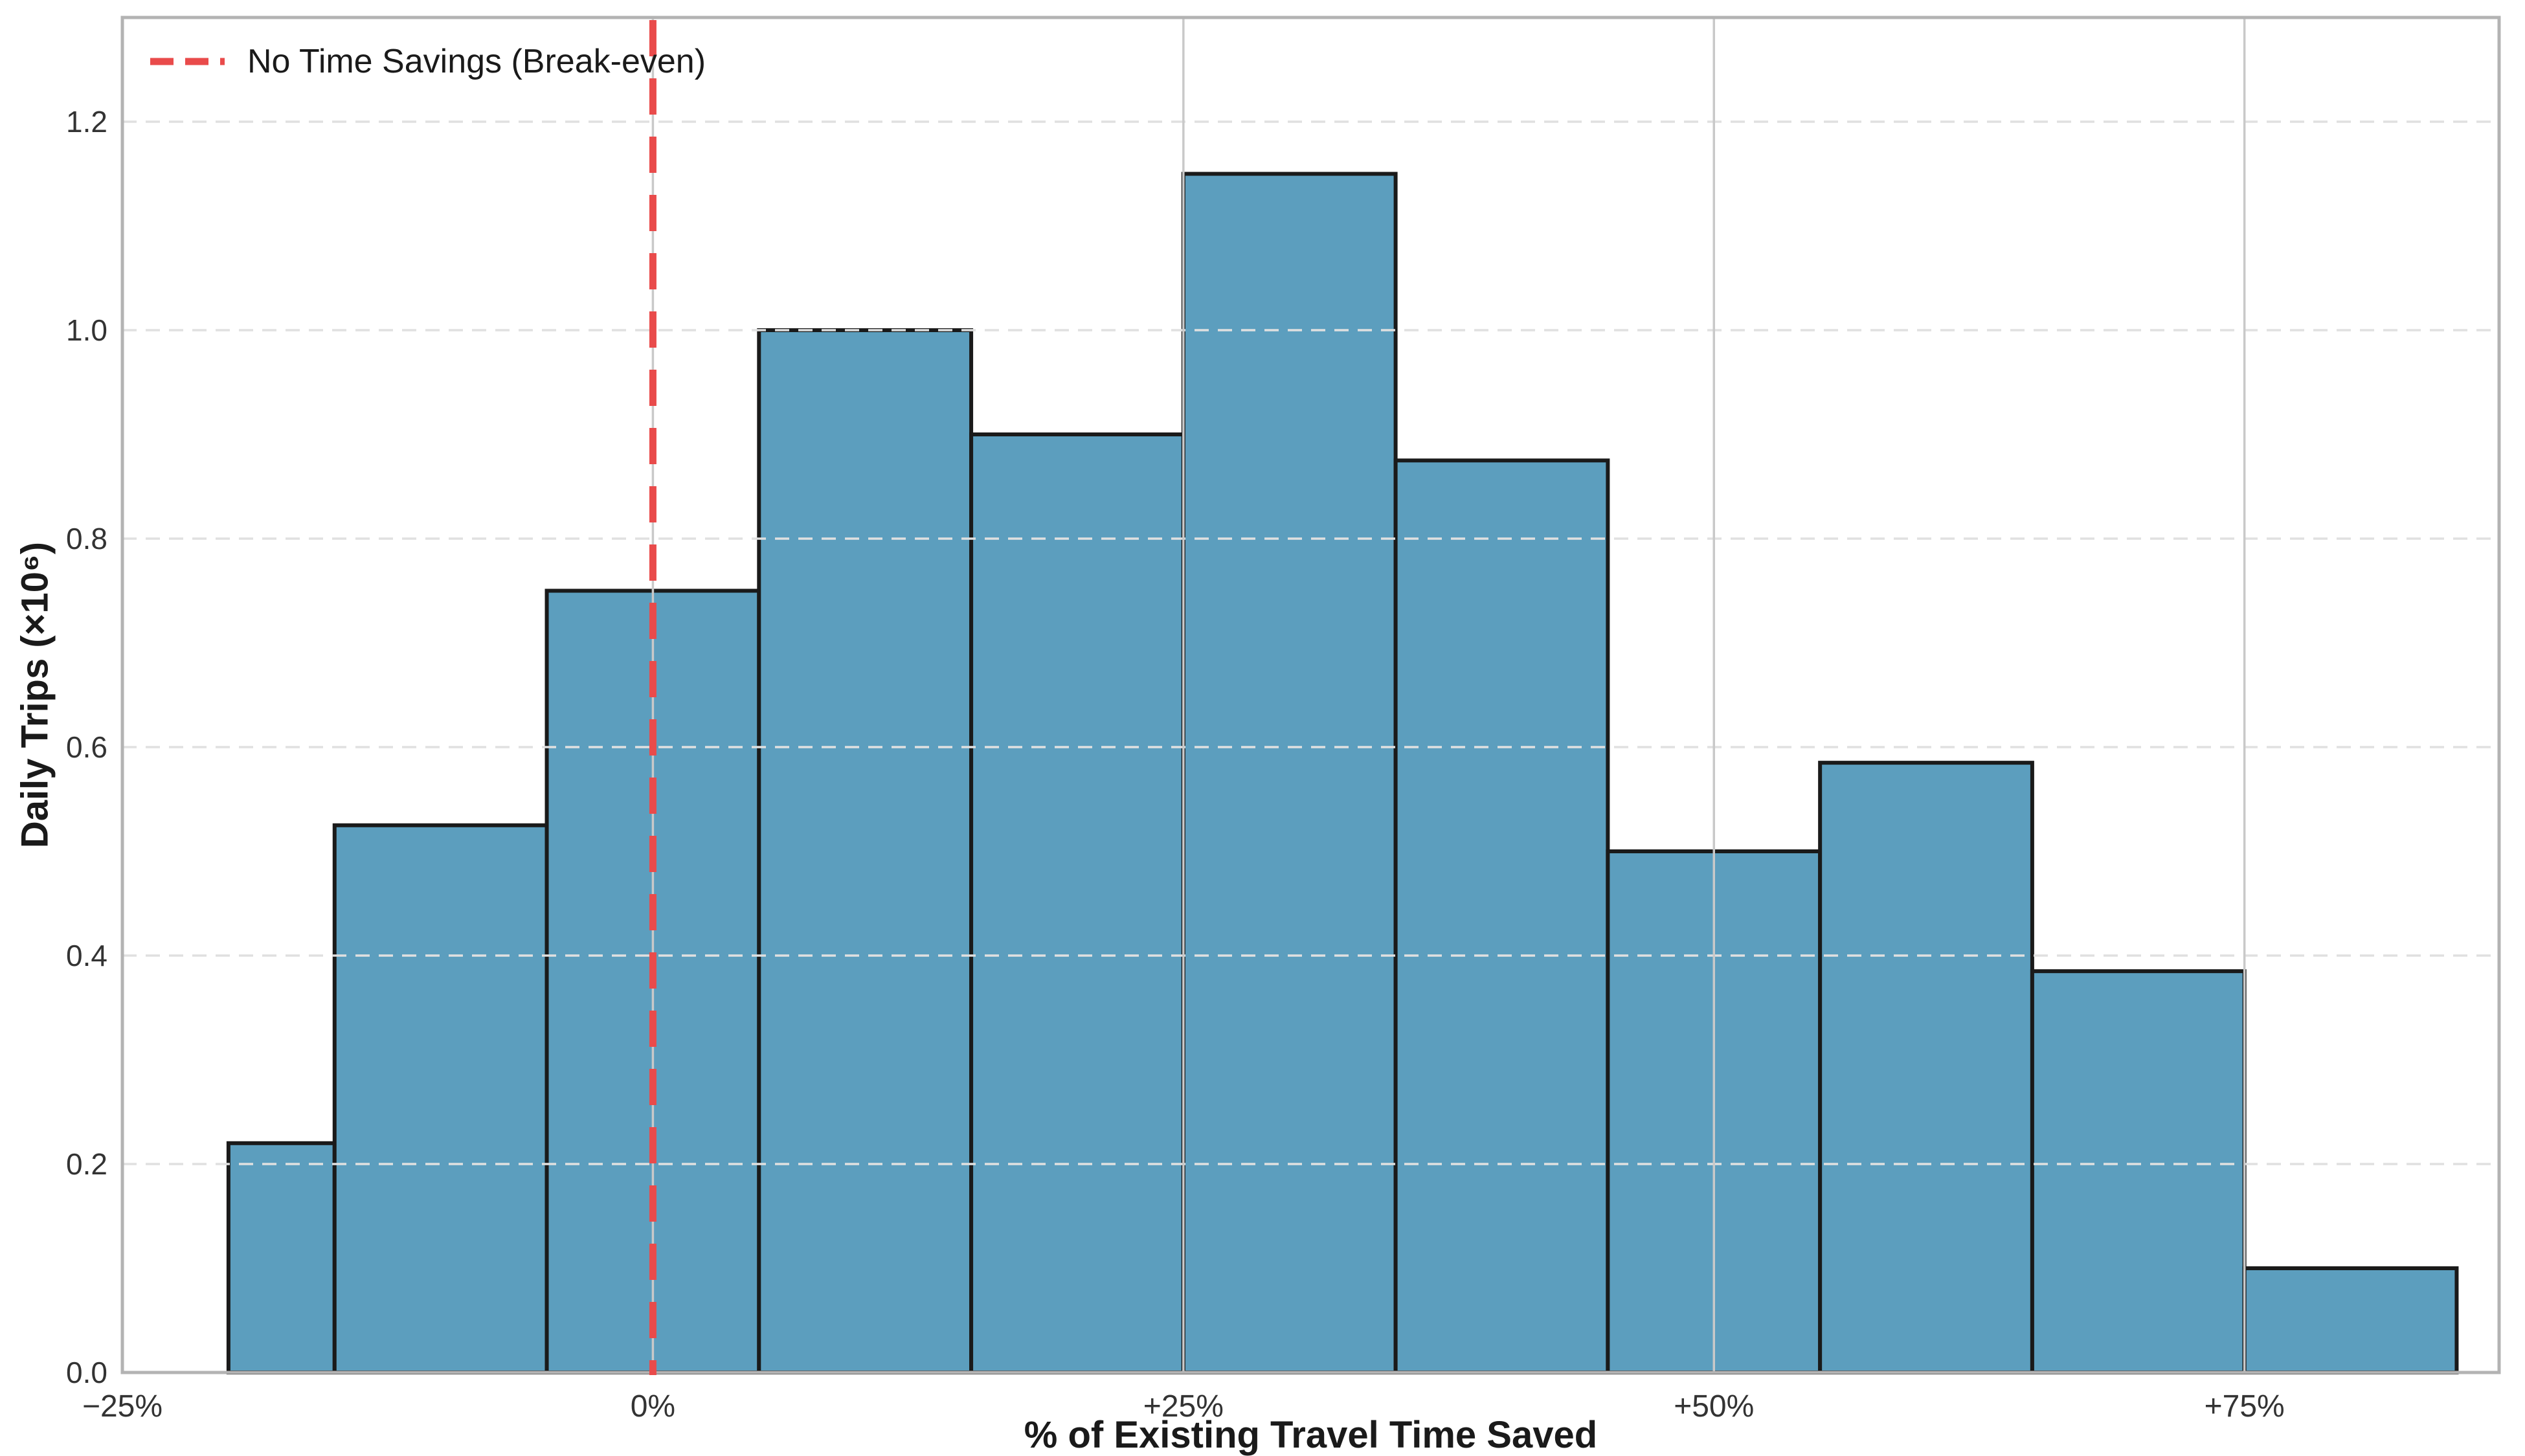  What do you see at coordinates (87, 538) in the screenshot?
I see `y-tick-label: 0.8` at bounding box center [87, 538].